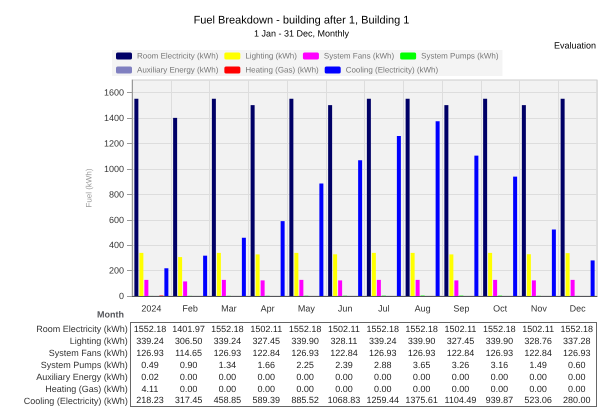 The height and width of the screenshot is (414, 603). Describe the element at coordinates (114, 93) in the screenshot. I see `y-tick-label: 1600` at that location.